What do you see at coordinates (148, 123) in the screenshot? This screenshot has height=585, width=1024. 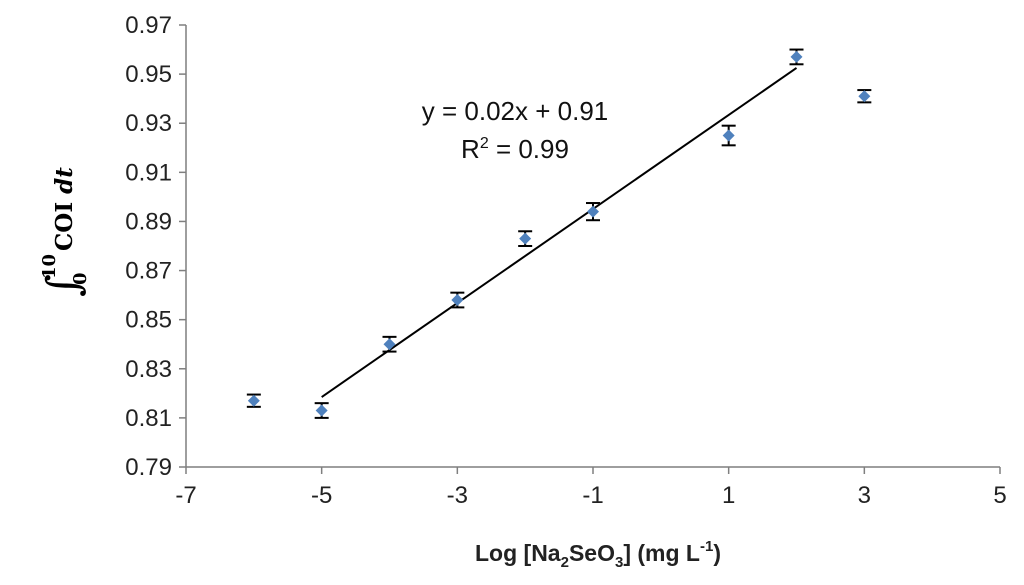 I see `y-tick-label: 0.93` at bounding box center [148, 123].